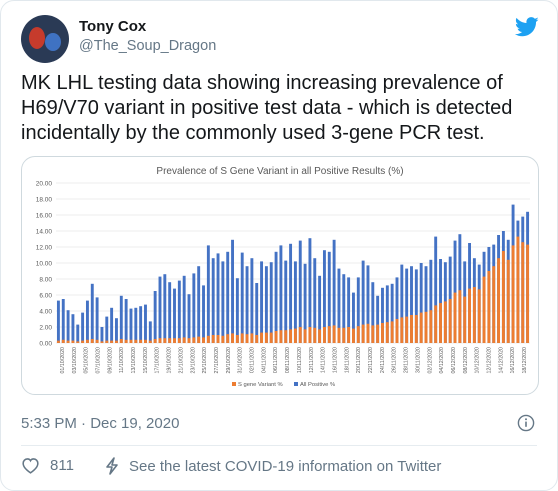 The height and width of the screenshot is (491, 558). What do you see at coordinates (260, 385) in the screenshot?
I see `legend-label: S gene Variant %` at bounding box center [260, 385].